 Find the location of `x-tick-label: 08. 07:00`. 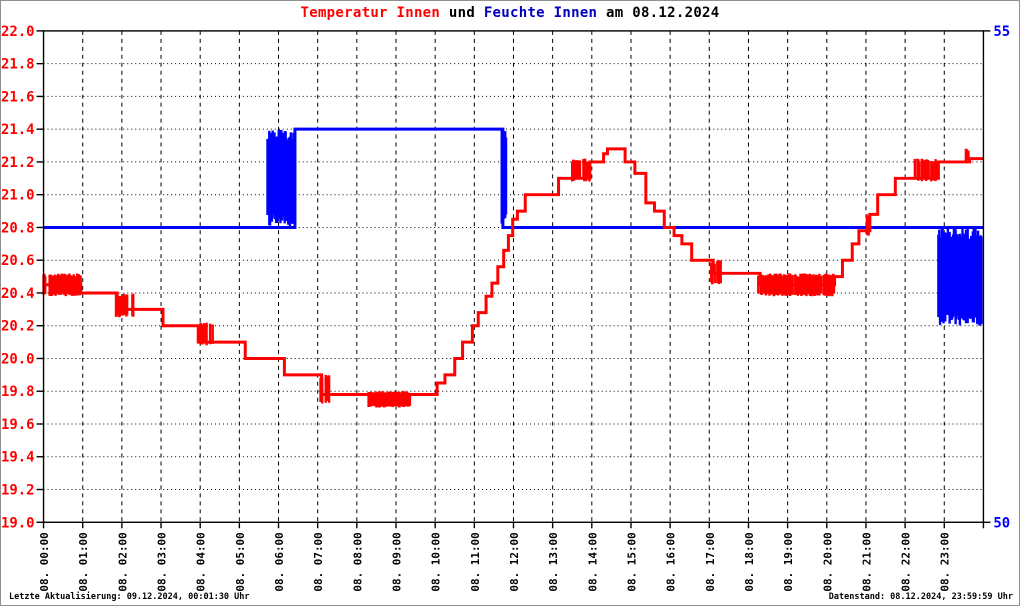

x-tick-label: 08. 07:00 is located at coordinates (318, 561).